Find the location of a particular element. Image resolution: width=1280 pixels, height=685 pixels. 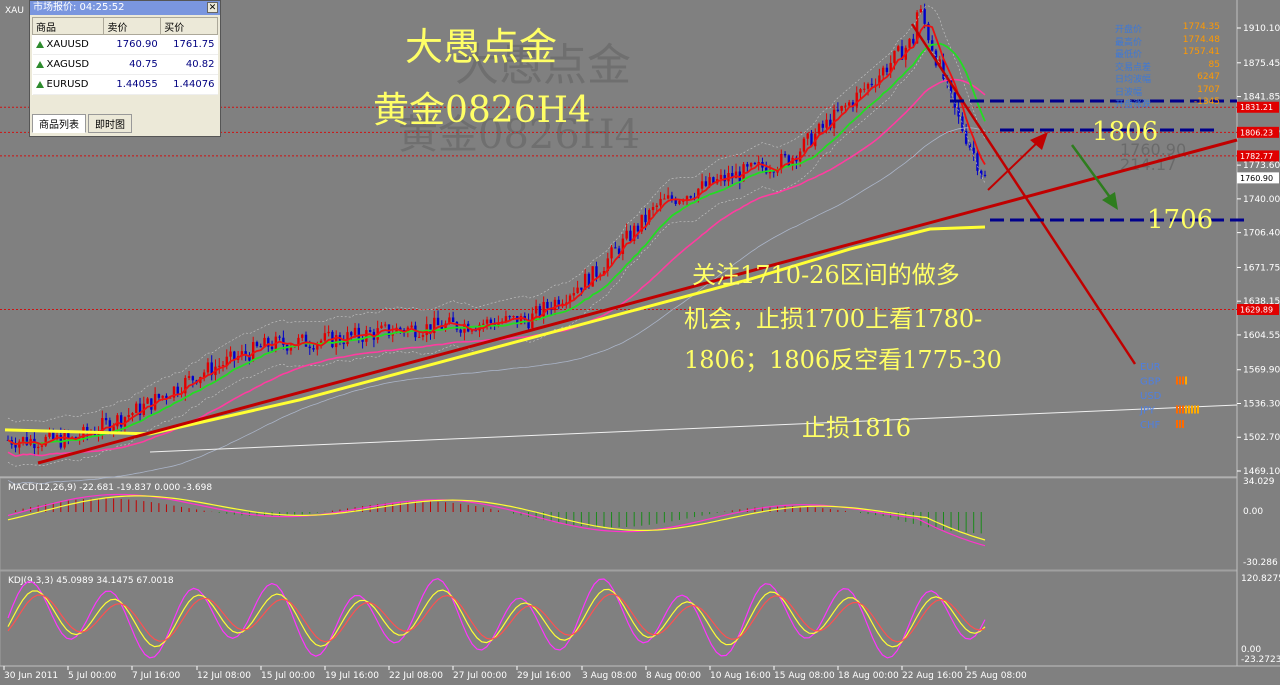

arrow-down-line is located at coordinates (1092, 172).